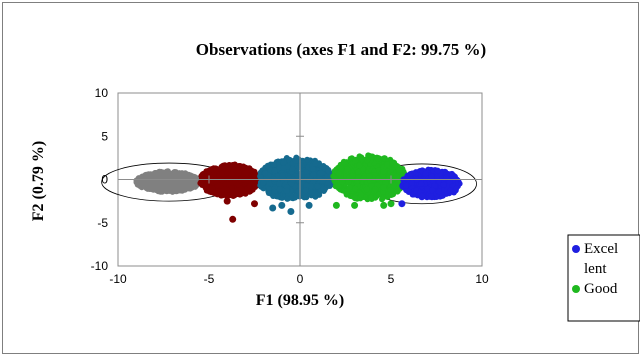  Describe the element at coordinates (100, 266) in the screenshot. I see `y-tick-label: -10` at that location.